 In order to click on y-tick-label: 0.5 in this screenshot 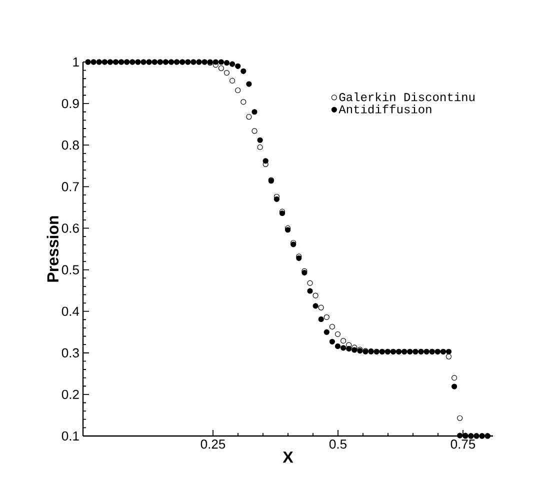, I will do `click(70, 269)`.